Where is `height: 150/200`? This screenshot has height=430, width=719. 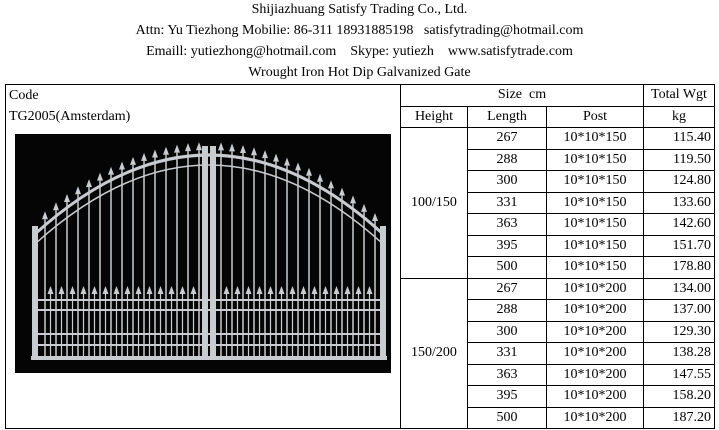 height: 150/200 is located at coordinates (434, 353).